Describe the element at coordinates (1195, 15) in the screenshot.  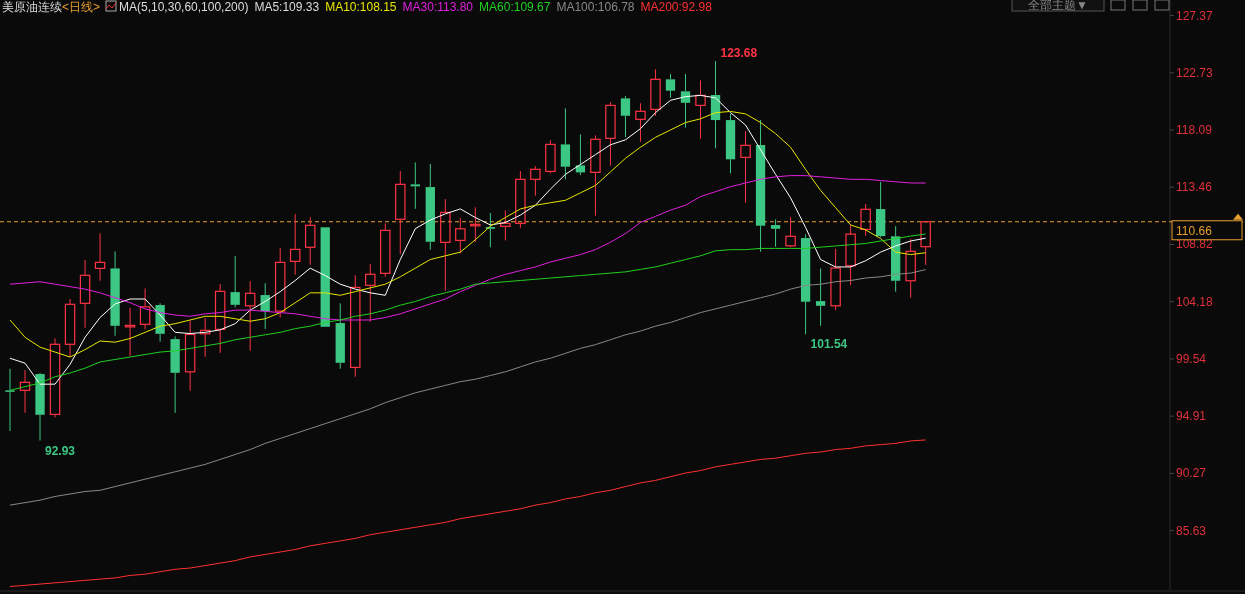
I see `y-tick-label: 127.37` at that location.